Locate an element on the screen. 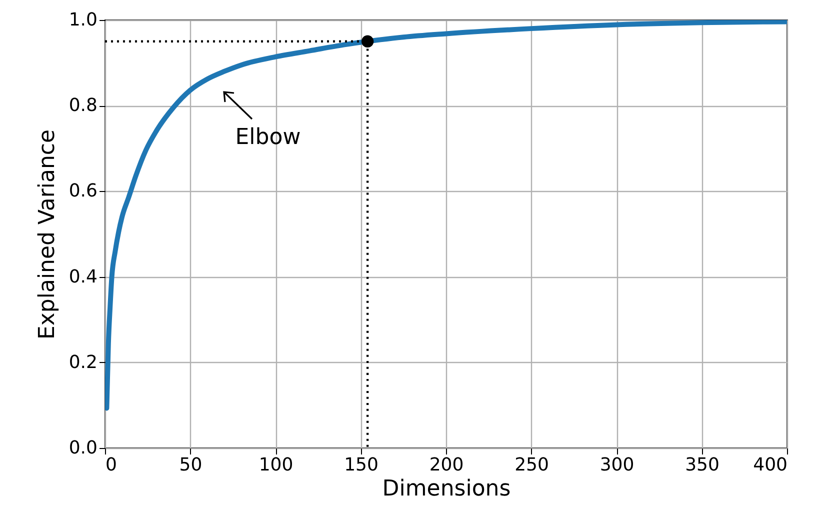 This screenshot has width=815, height=513. x-axis-title: Dimensions is located at coordinates (446, 489).